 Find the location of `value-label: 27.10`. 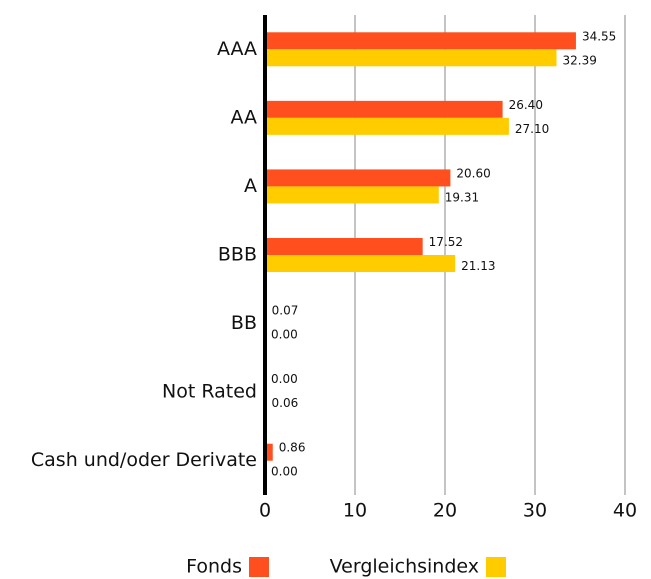

value-label: 27.10 is located at coordinates (532, 129).